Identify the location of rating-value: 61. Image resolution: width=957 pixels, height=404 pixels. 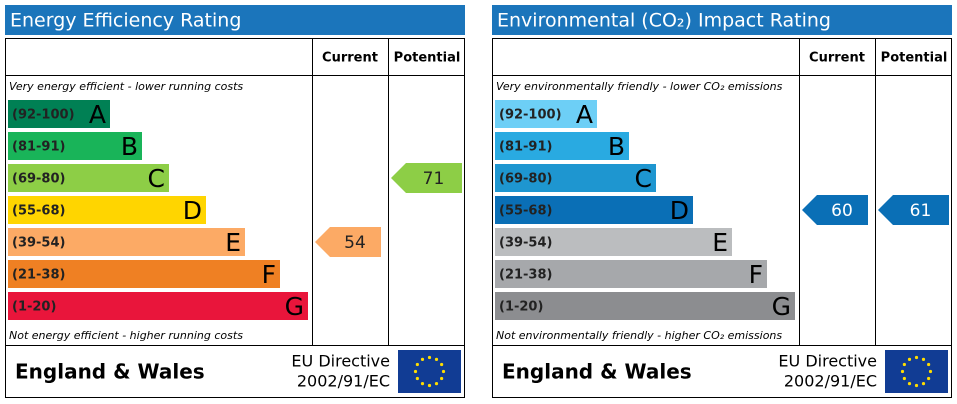
(921, 211).